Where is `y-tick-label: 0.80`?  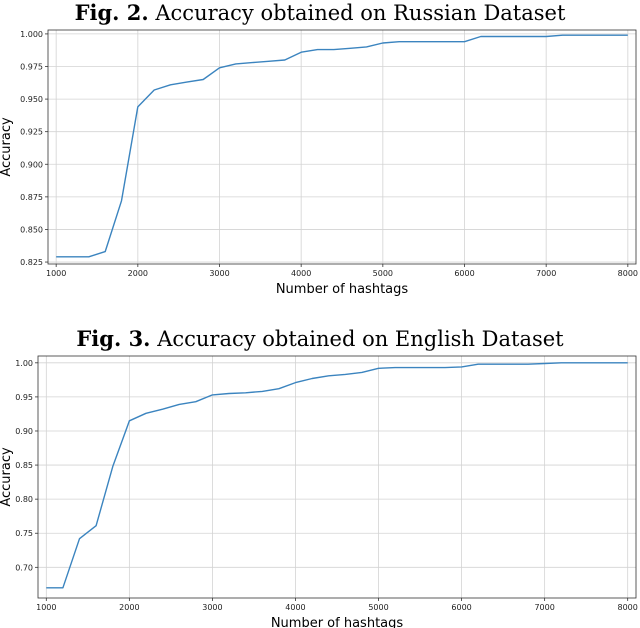 y-tick-label: 0.80 is located at coordinates (24, 499).